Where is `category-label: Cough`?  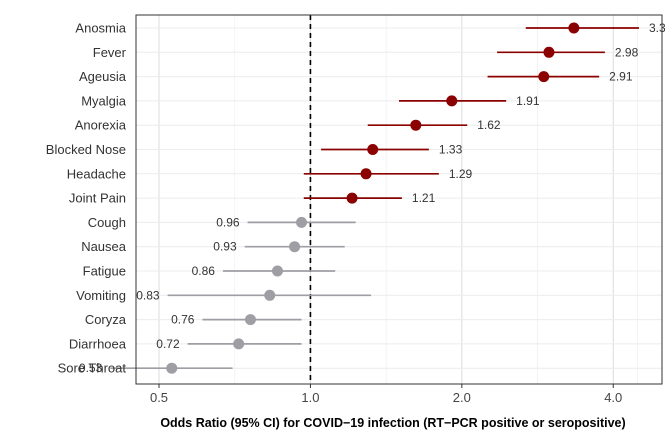
category-label: Cough is located at coordinates (107, 222).